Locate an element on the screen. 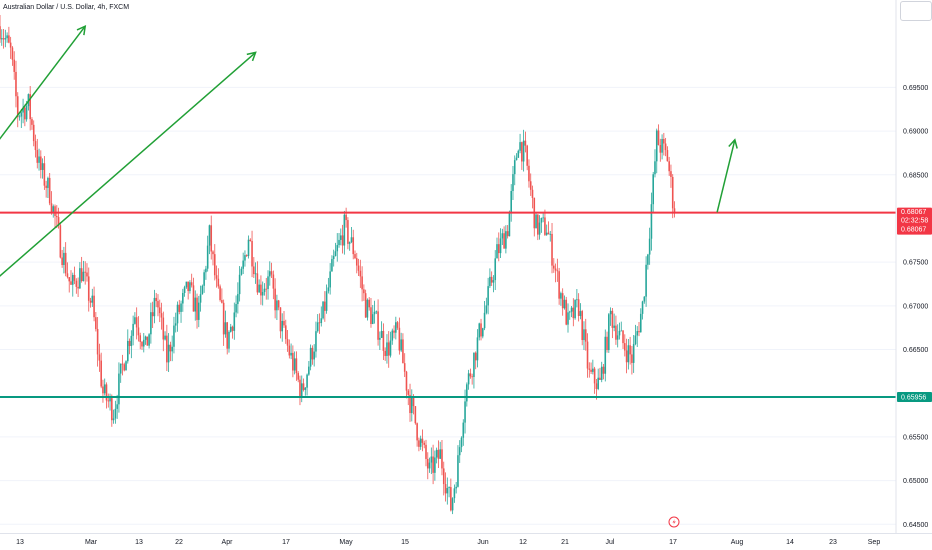 Image resolution: width=932 pixels, height=550 pixels. price-tag-bg is located at coordinates (914, 397).